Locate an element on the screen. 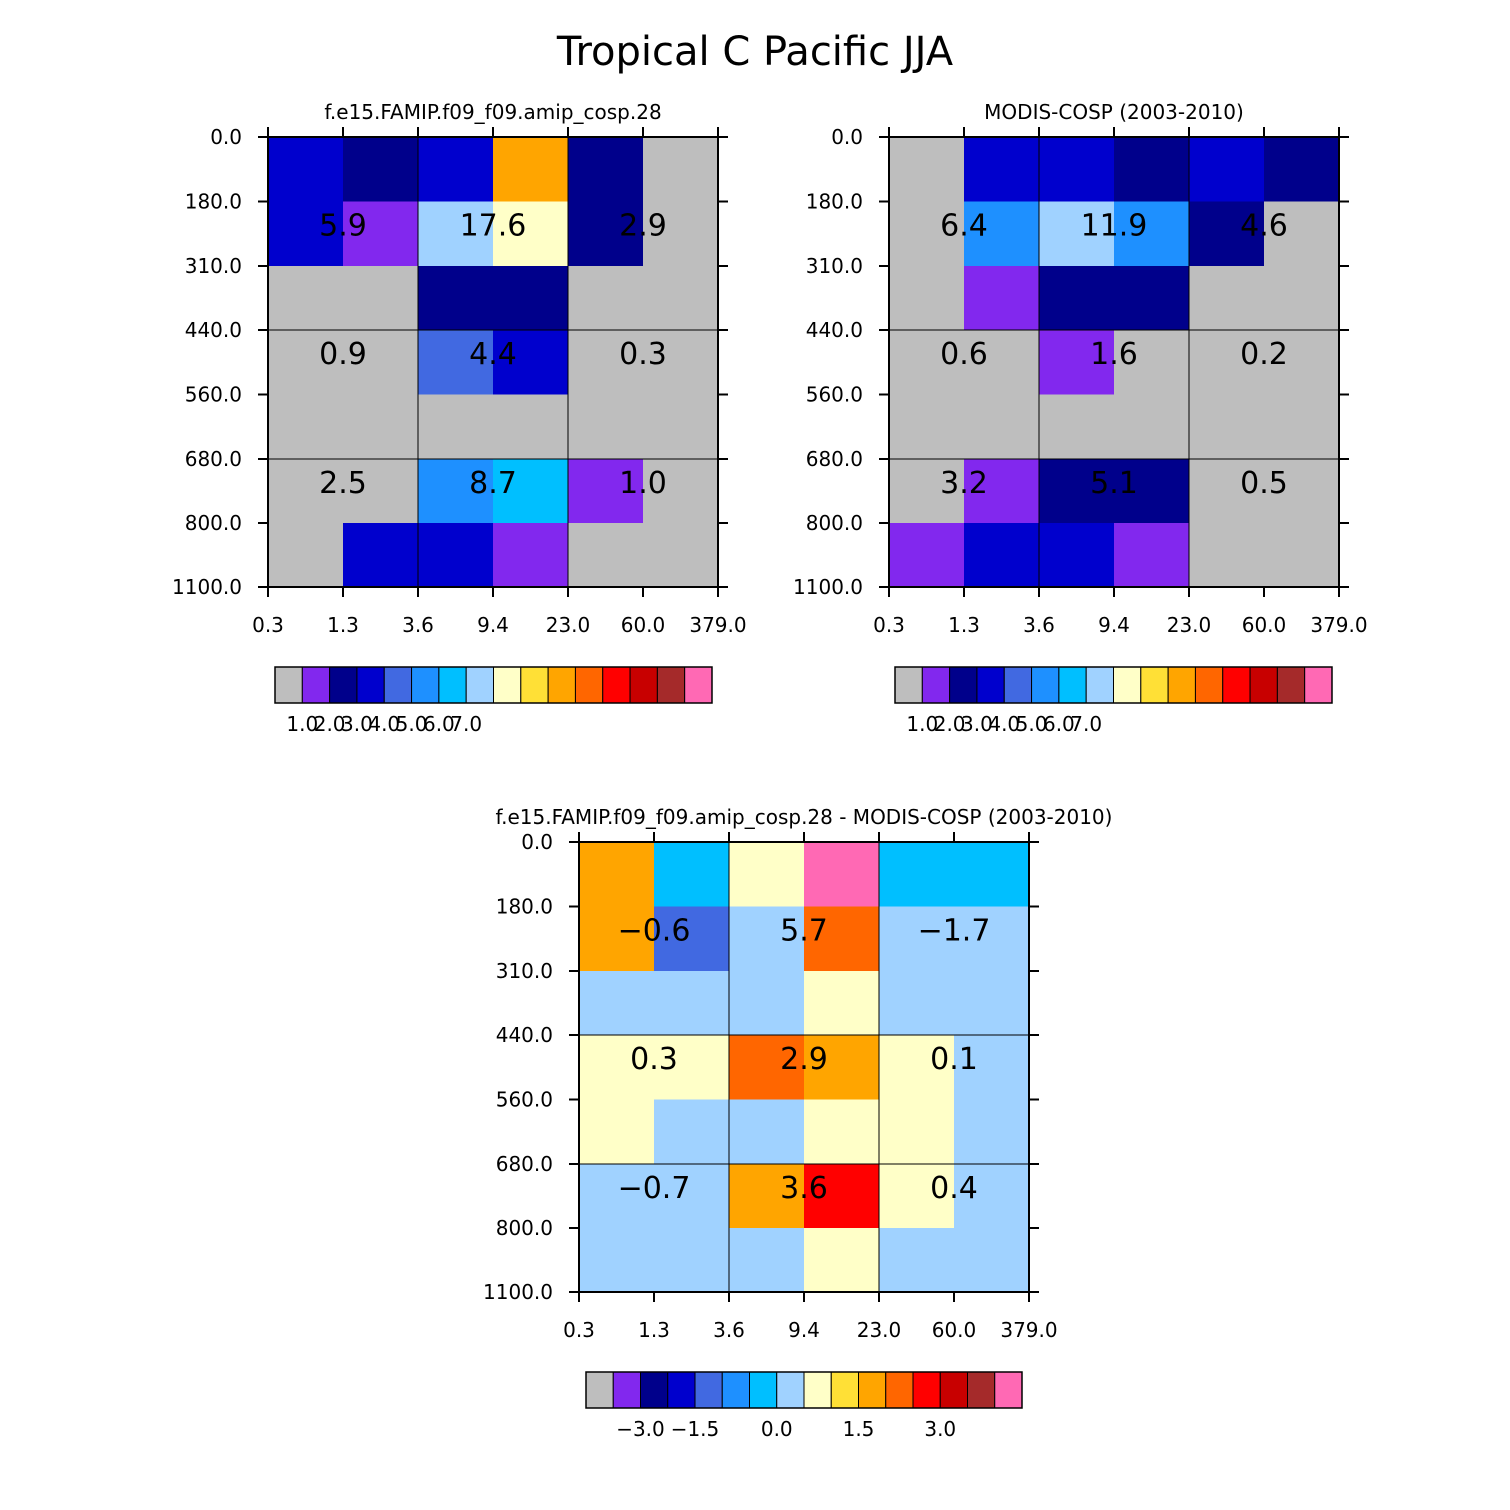  cell-value-label: 3.6 is located at coordinates (804, 1188).